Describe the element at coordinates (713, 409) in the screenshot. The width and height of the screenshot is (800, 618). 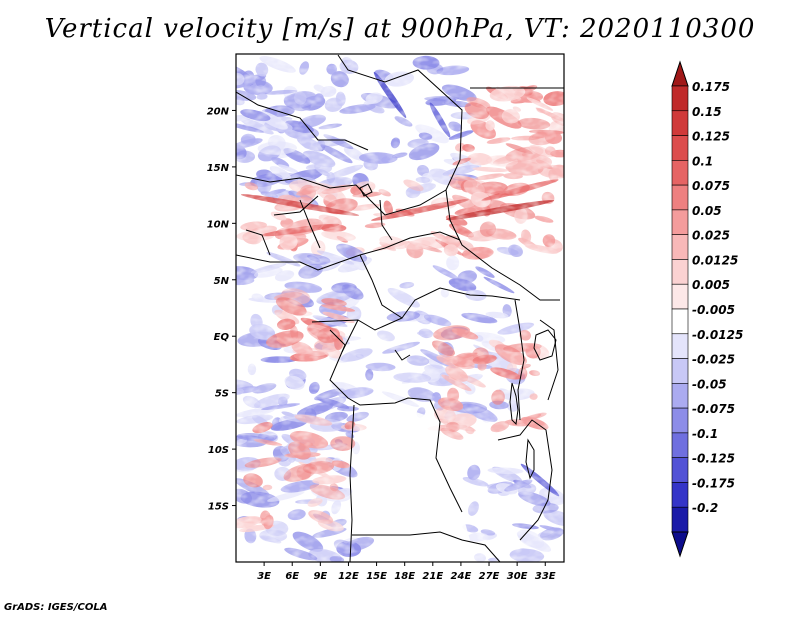
I see `colorbar-label: -0.075` at that location.